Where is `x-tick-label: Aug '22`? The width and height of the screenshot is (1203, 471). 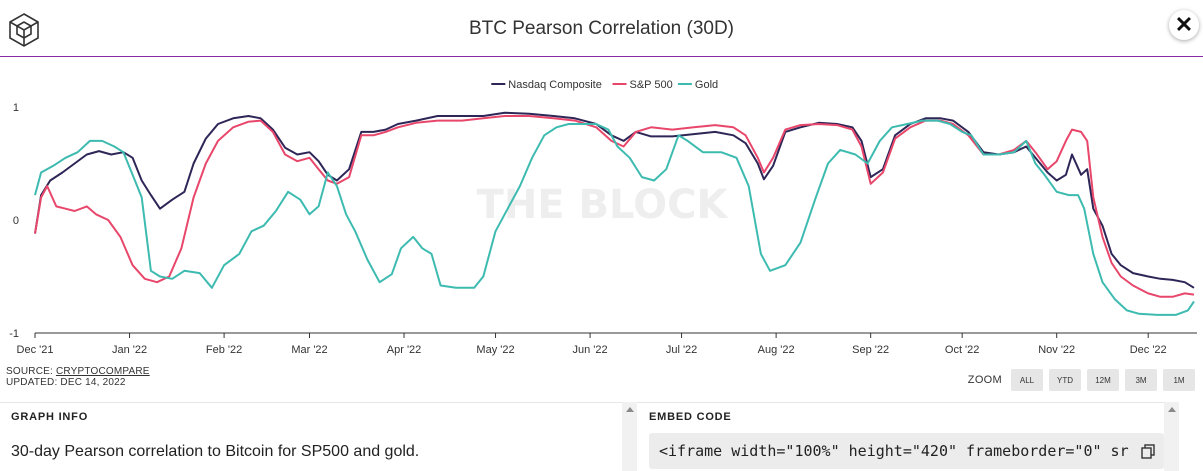
x-tick-label: Aug '22 is located at coordinates (776, 350).